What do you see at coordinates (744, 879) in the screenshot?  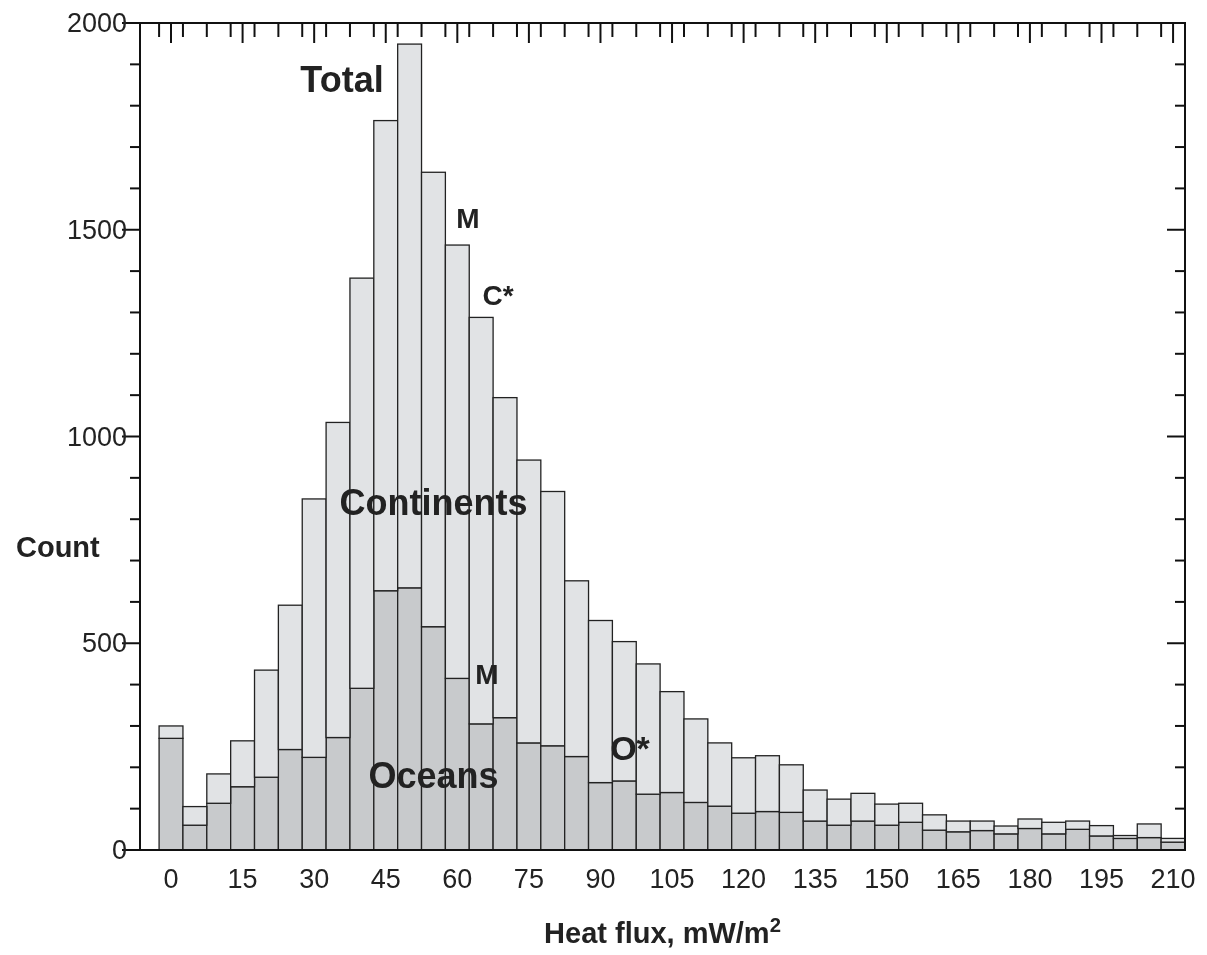 I see `x-tick-label: 120` at bounding box center [744, 879].